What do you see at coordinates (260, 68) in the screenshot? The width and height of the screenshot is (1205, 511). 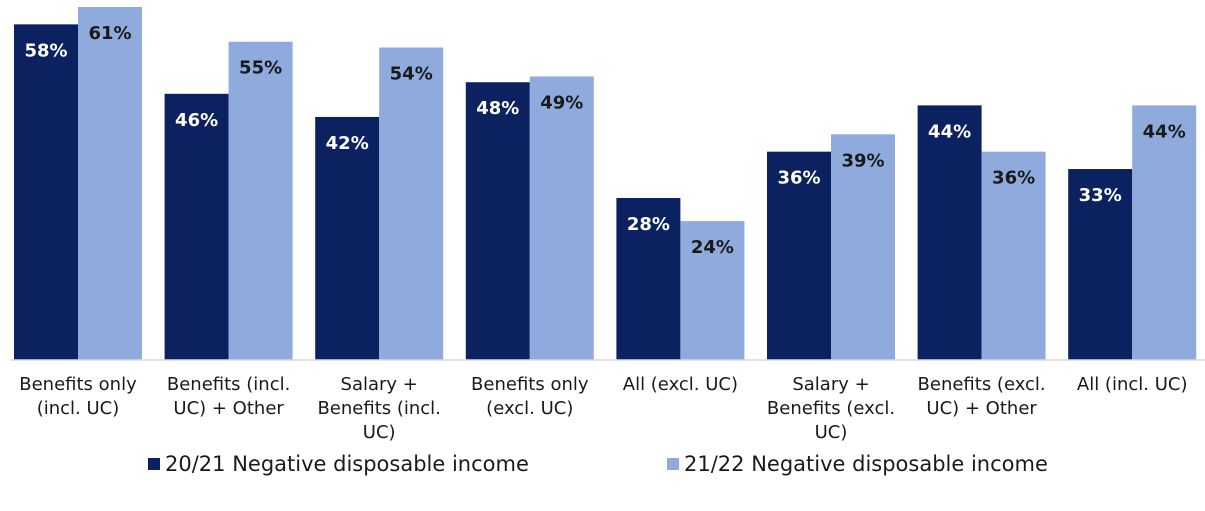 I see `value-label: 55%` at bounding box center [260, 68].